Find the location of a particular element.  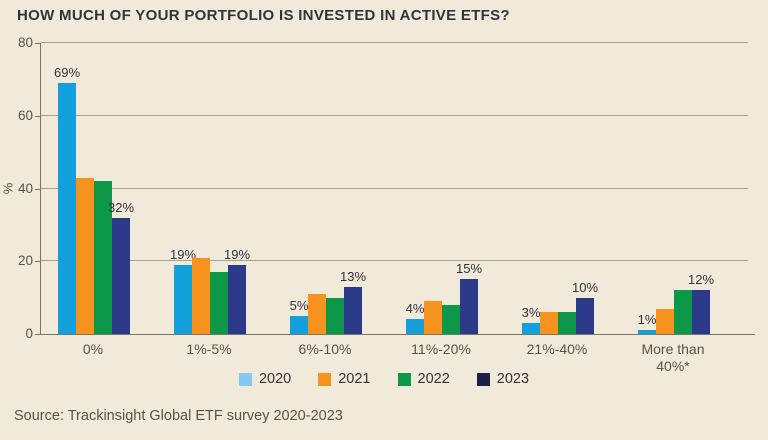

bar-group-2: 5% 13% is located at coordinates (327, 188).